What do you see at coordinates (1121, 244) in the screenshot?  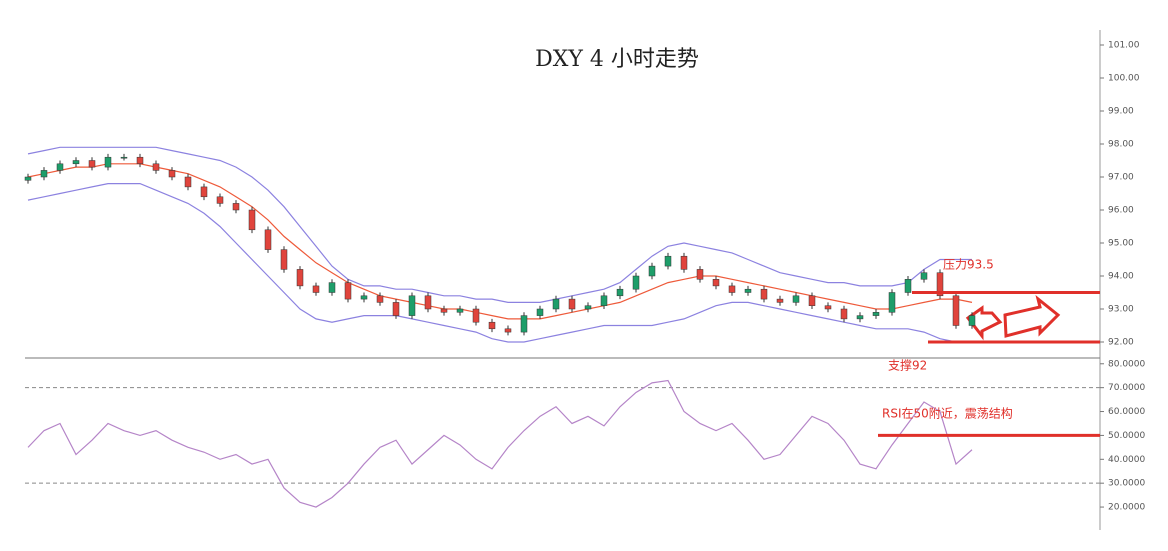 I see `y-tick-label: 95.00` at bounding box center [1121, 244].